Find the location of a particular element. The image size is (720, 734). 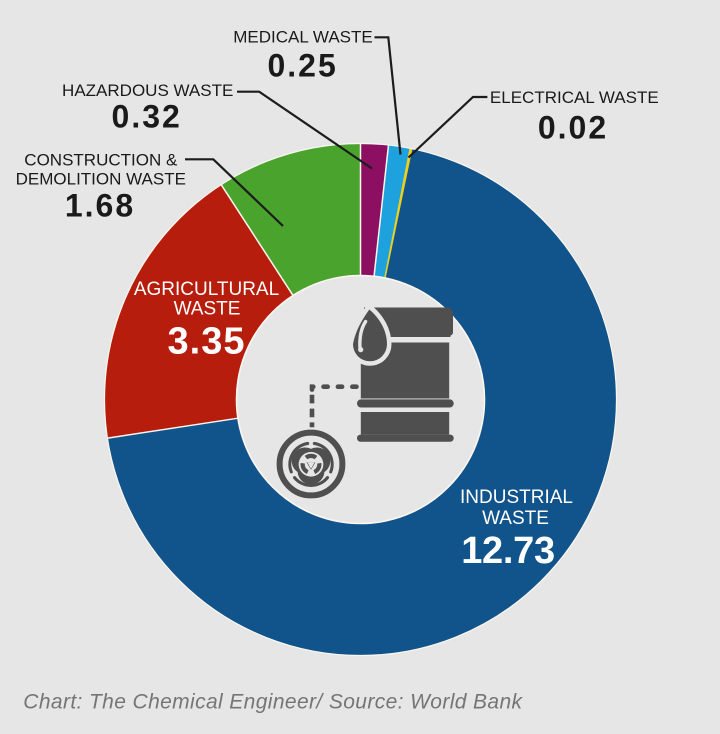

svg-text: 0.02 is located at coordinates (573, 128).